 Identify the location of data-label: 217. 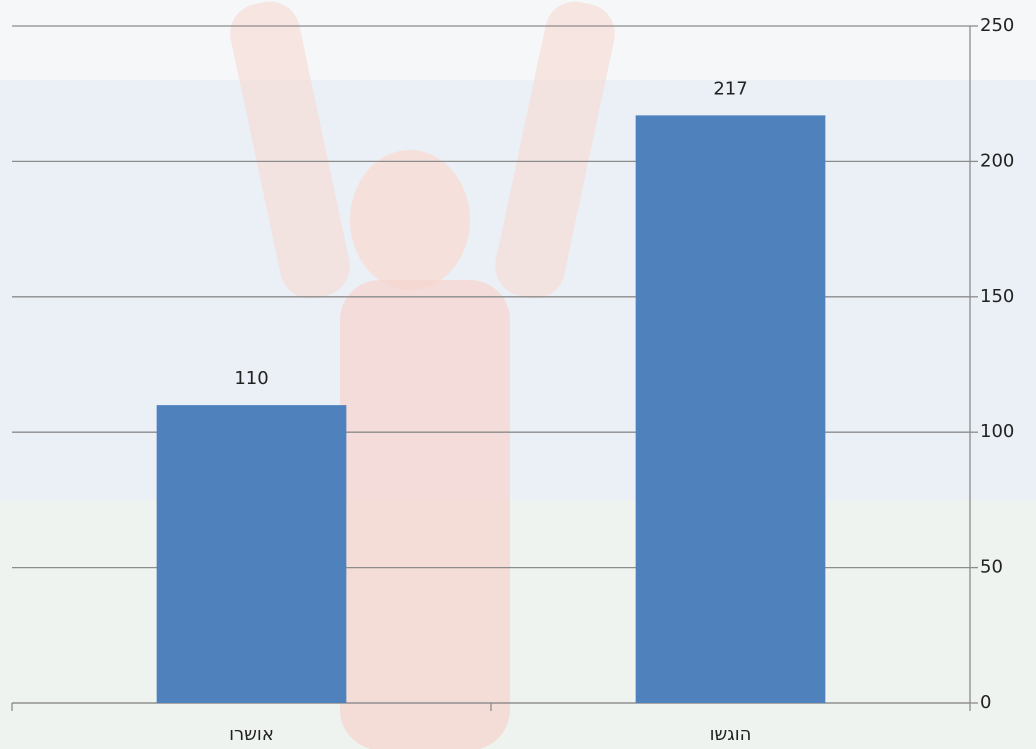
(730, 88).